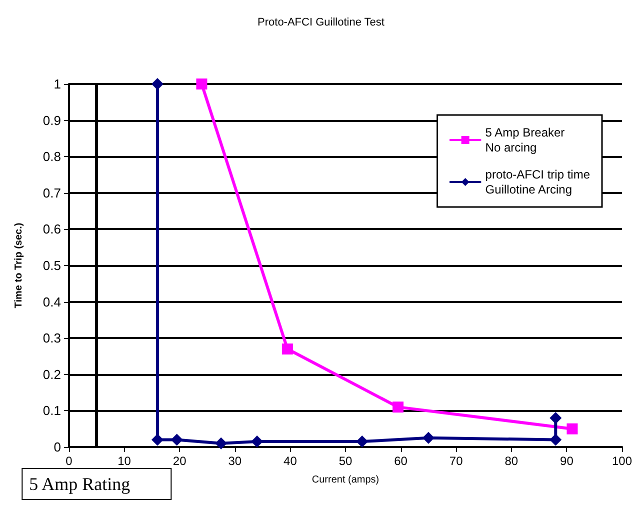  Describe the element at coordinates (345, 461) in the screenshot. I see `x-tick-label: 50` at that location.